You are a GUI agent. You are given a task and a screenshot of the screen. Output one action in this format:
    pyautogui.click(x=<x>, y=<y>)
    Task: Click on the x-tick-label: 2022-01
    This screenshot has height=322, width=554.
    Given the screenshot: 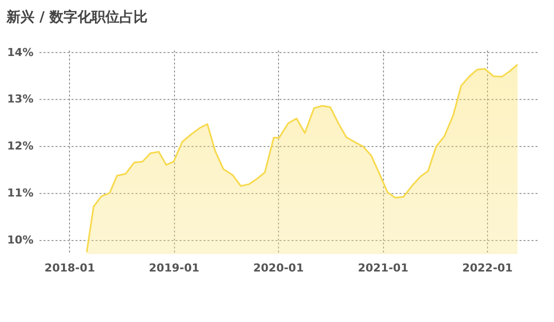 What is the action you would take?
    pyautogui.click(x=487, y=268)
    